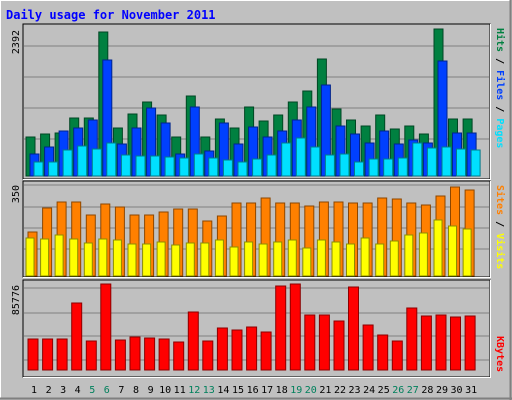 This screenshot has width=512, height=400. Describe the element at coordinates (267, 390) in the screenshot. I see `x-tick-label: 17` at that location.